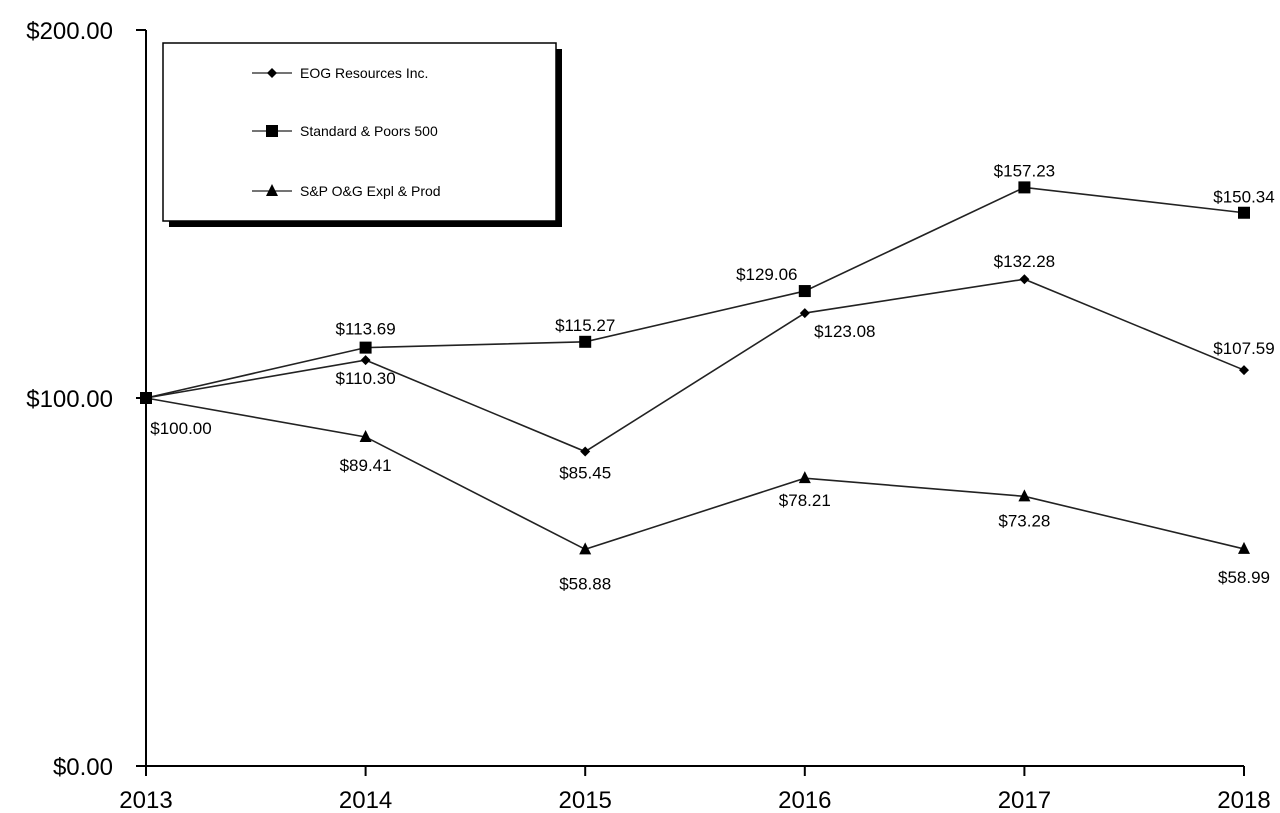 The width and height of the screenshot is (1280, 813). Describe the element at coordinates (1243, 348) in the screenshot. I see `data-label-eog: $107.59` at that location.